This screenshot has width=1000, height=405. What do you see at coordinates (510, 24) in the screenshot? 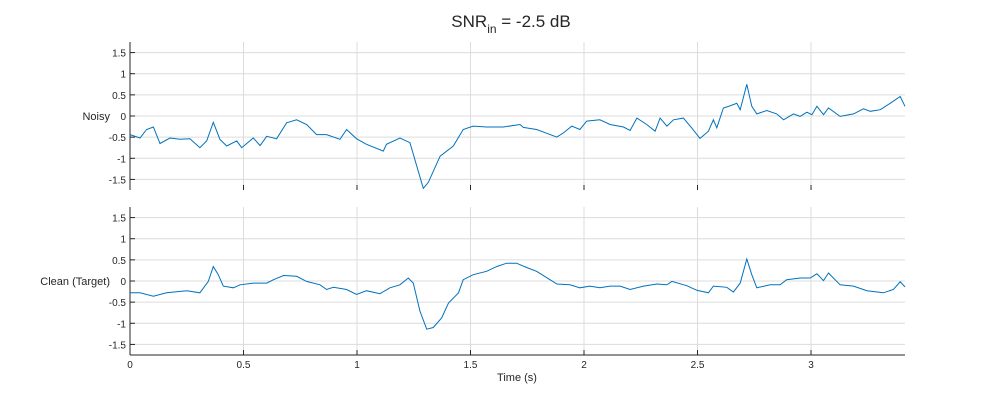
I see `chart-title: SNRin = -2.5 dB` at bounding box center [510, 24].